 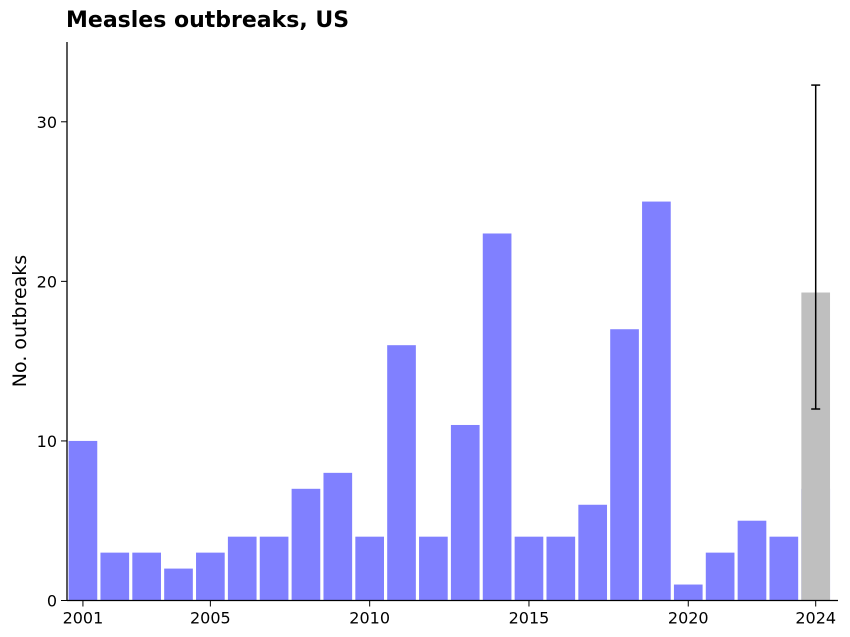 What do you see at coordinates (449, 614) in the screenshot?
I see `x-ticks: 2001 2005 2010 2015 2020 2024` at bounding box center [449, 614].